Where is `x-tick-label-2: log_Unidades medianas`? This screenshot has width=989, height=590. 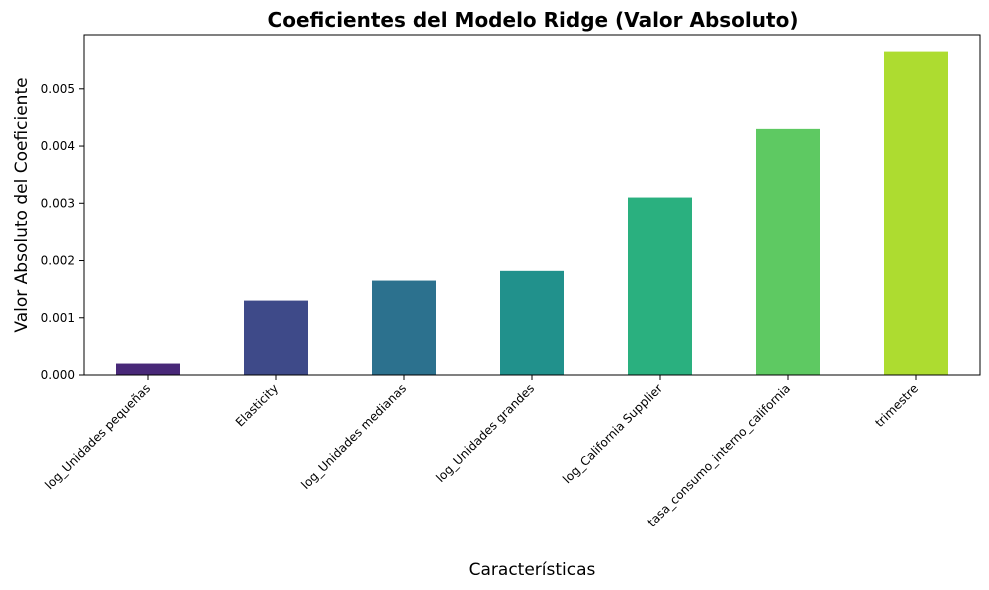
x-tick-label-2: log_Unidades medianas is located at coordinates (353, 436).